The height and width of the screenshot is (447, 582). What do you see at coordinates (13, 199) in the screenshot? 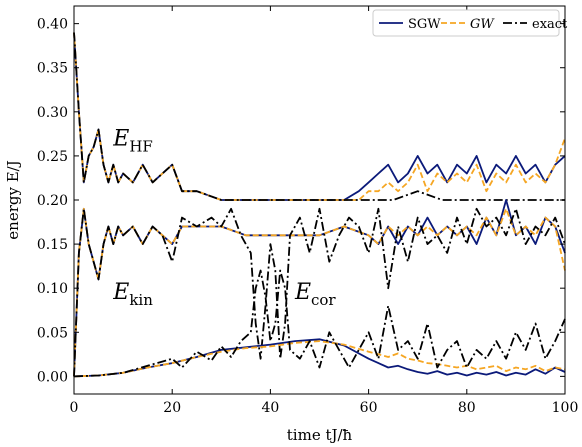
I see `y-axis-label: energy E/J` at bounding box center [13, 199].